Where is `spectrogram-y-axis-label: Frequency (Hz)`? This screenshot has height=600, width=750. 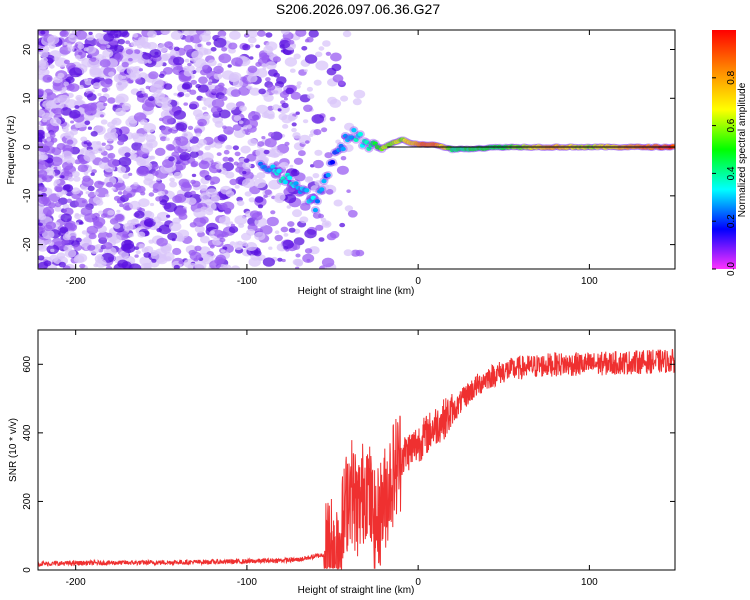
spectrogram-y-axis-label: Frequency (Hz) is located at coordinates (11, 150).